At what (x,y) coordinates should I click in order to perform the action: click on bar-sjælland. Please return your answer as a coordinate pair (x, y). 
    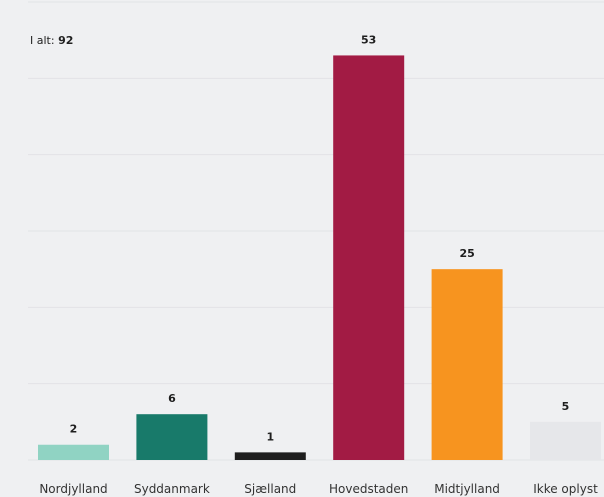
    Looking at the image, I should click on (270, 456).